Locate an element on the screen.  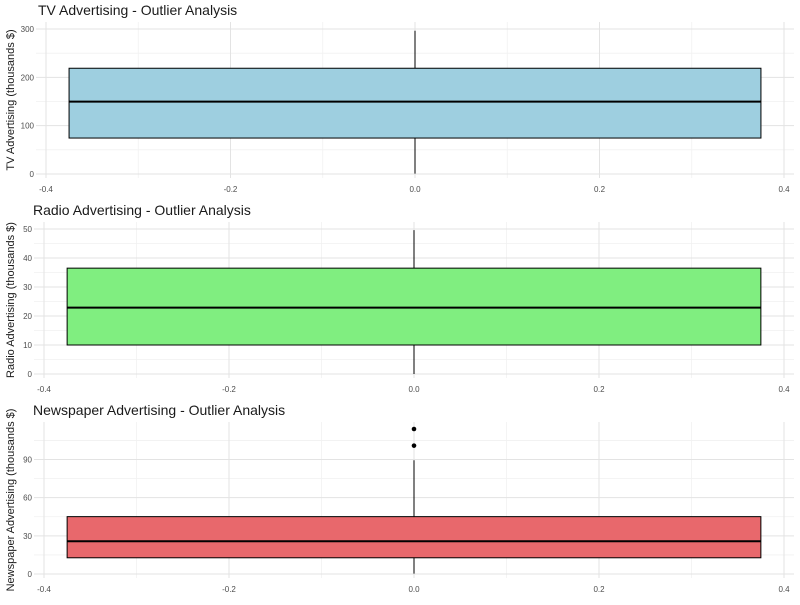
y-tick-label: 40 is located at coordinates (27, 258).